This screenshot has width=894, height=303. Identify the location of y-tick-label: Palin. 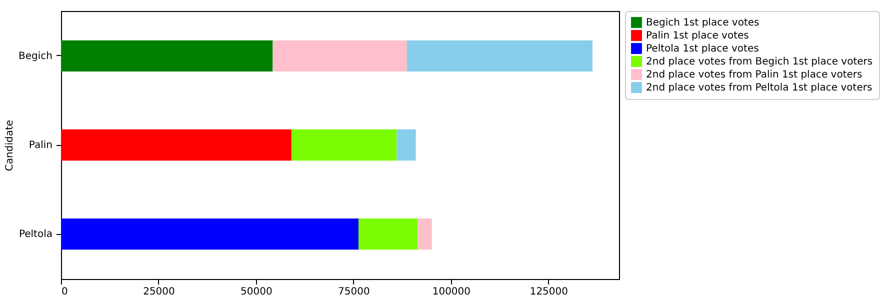
(40, 145).